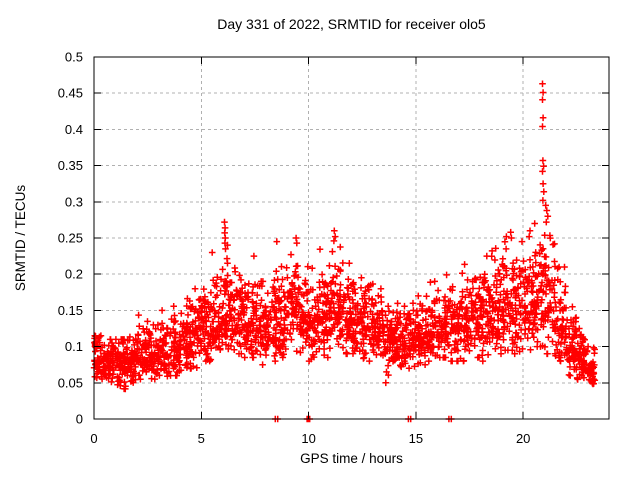 The image size is (640, 480). Describe the element at coordinates (416, 438) in the screenshot. I see `x-tick-label: 15` at that location.